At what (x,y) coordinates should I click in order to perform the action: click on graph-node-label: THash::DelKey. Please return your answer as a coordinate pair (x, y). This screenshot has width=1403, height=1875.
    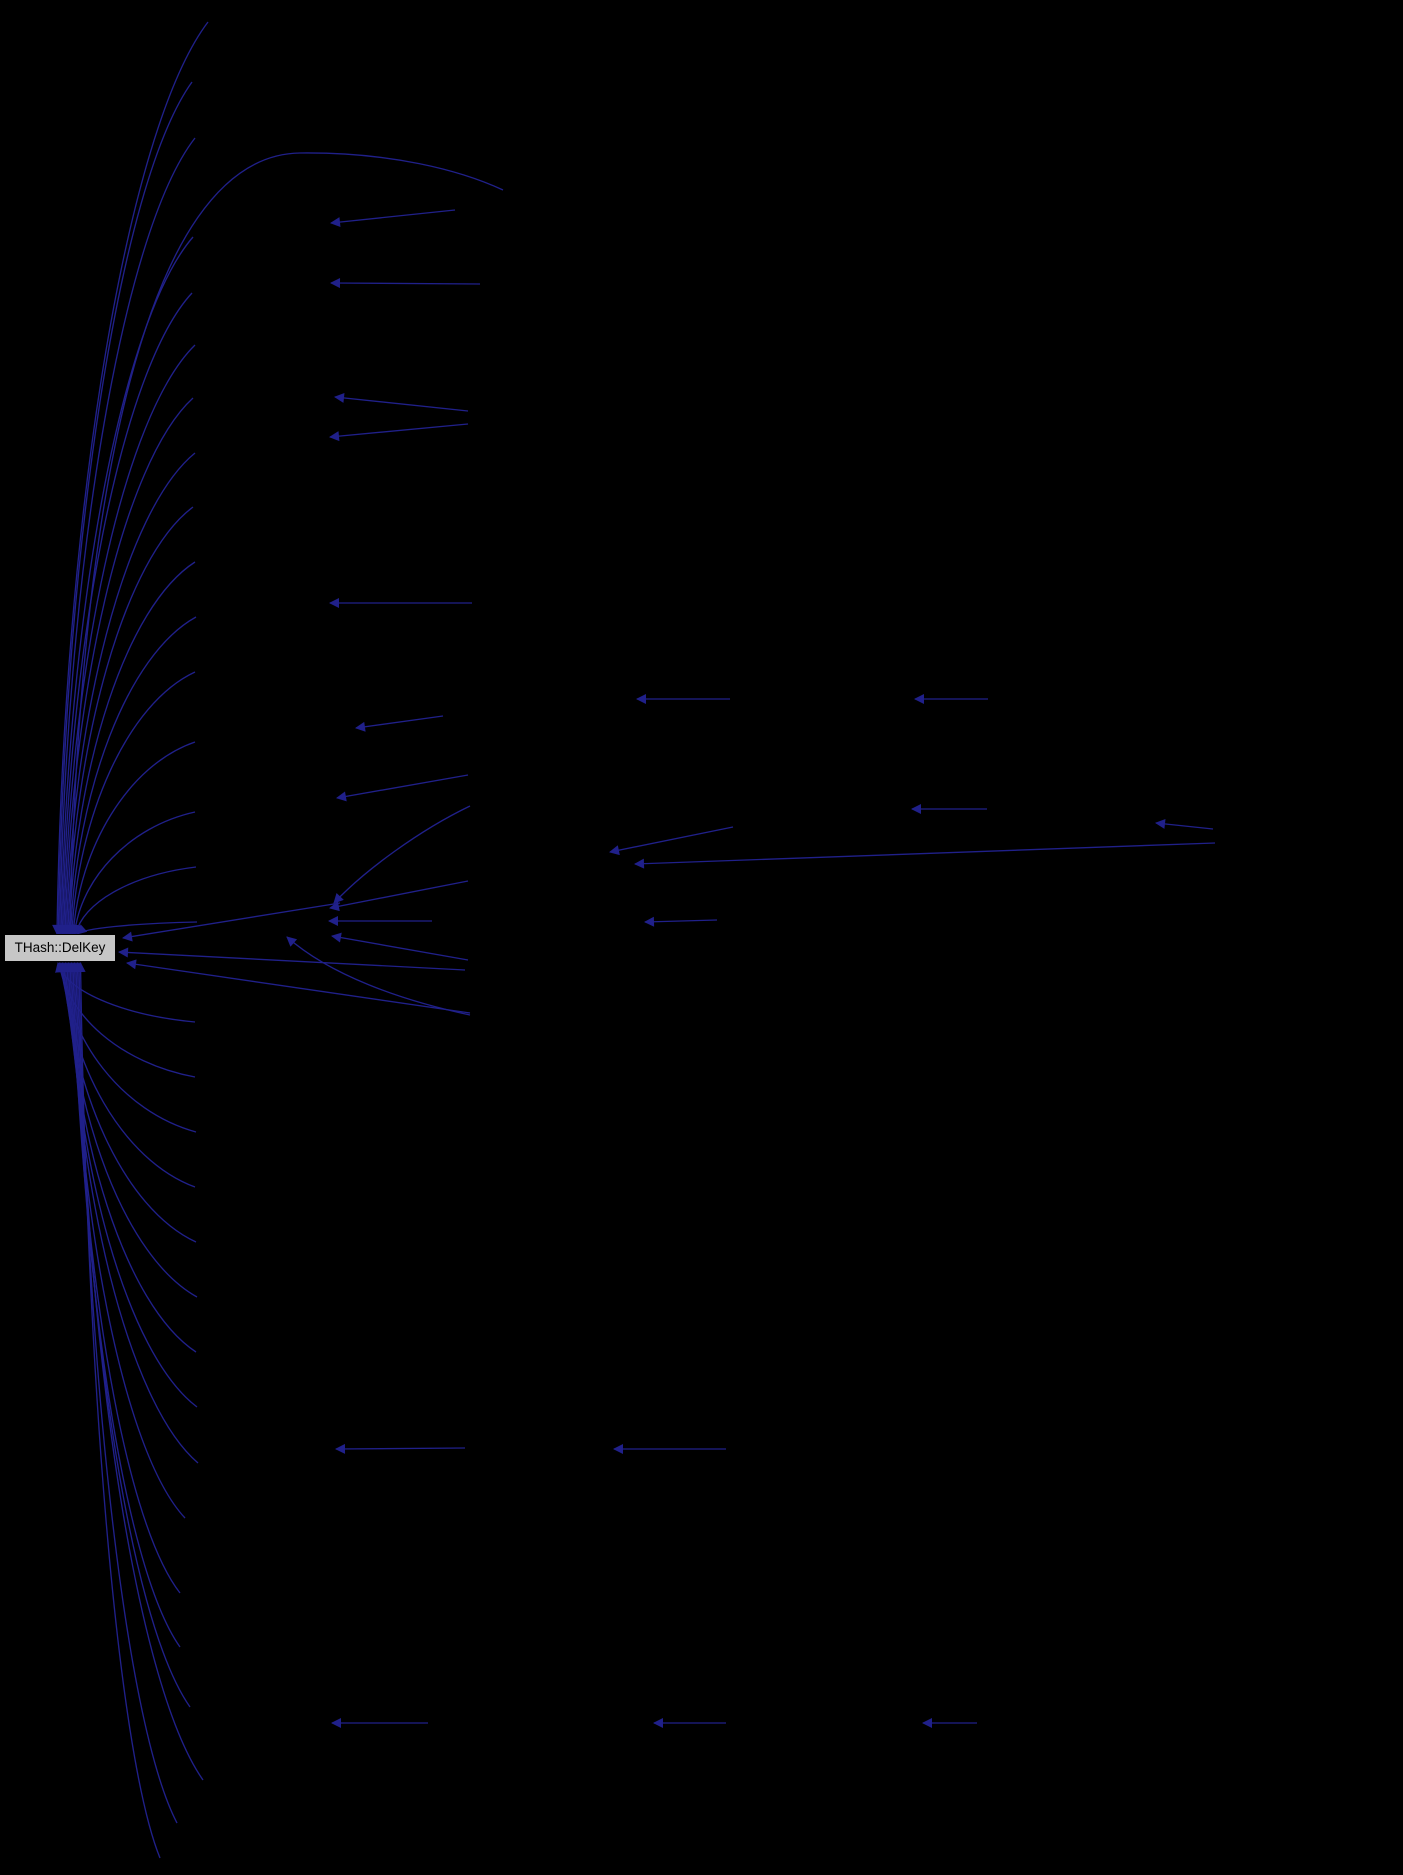
    Looking at the image, I should click on (60, 948).